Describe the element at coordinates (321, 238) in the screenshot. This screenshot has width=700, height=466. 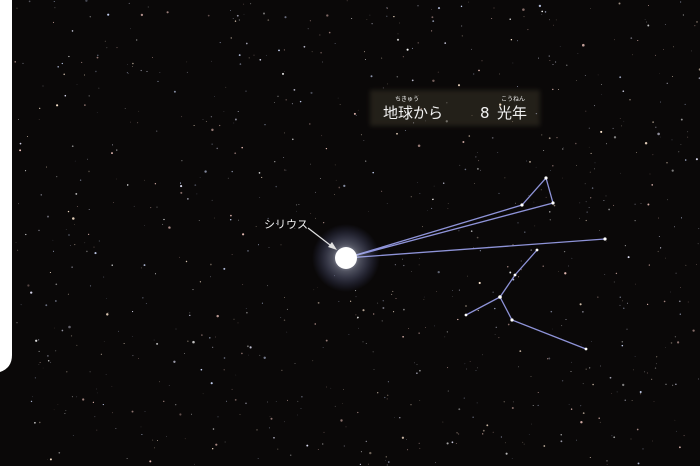
I see `label-arrow` at that location.